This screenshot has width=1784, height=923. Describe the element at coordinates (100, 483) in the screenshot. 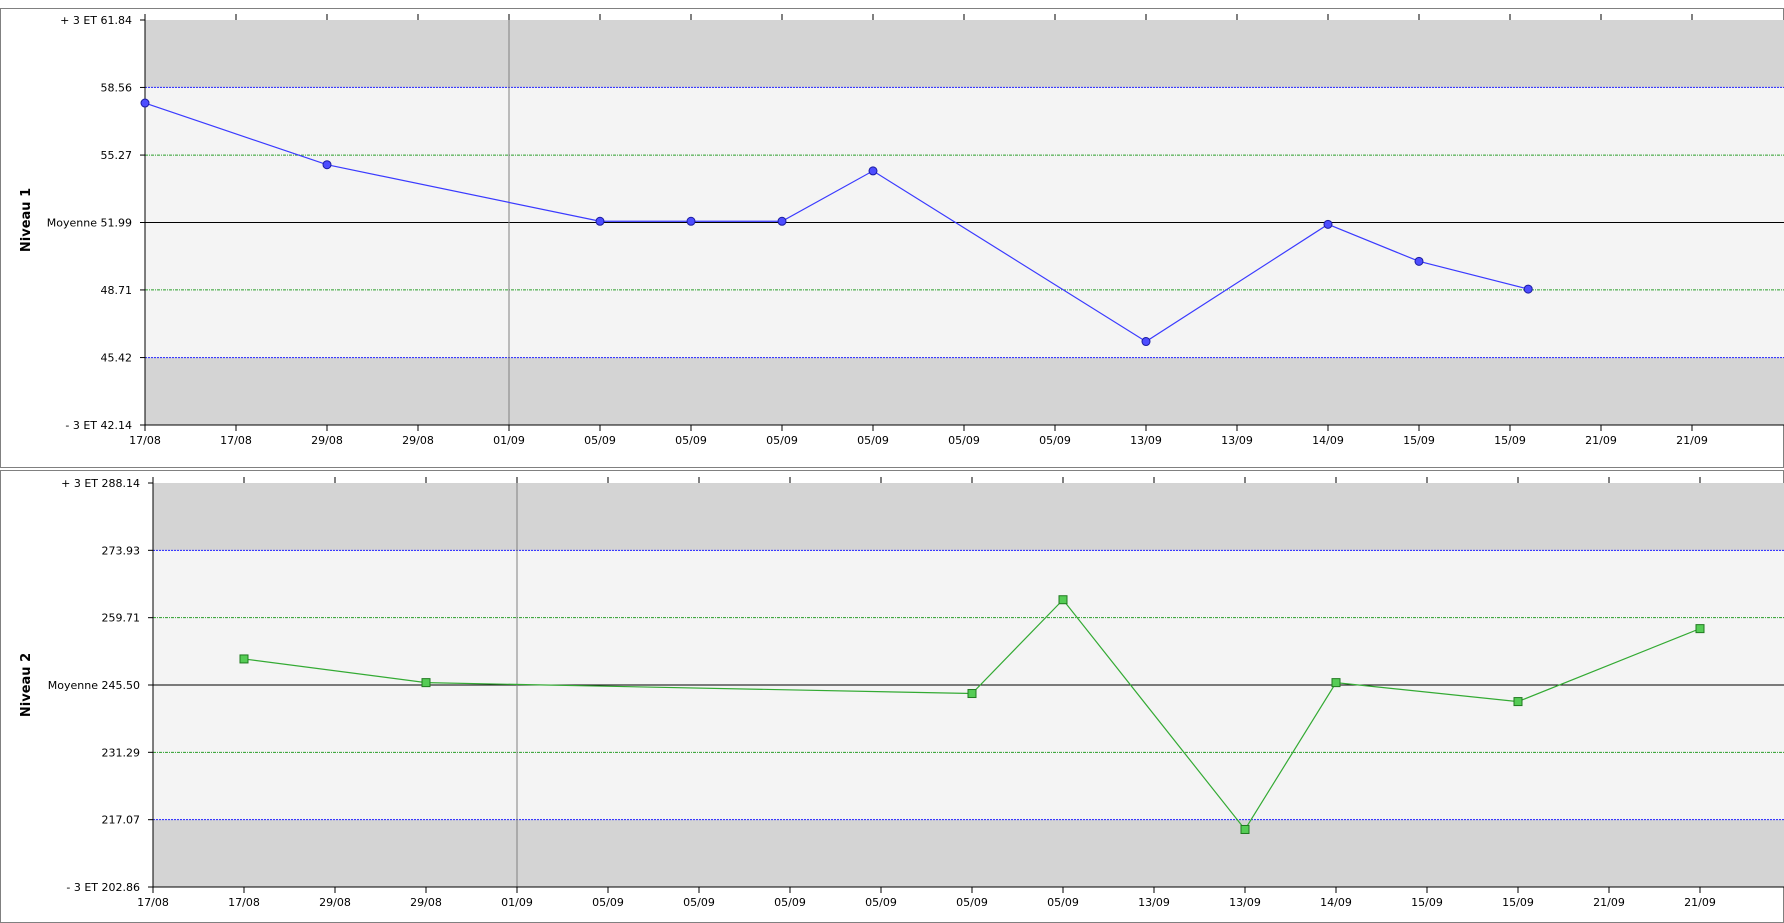

I see `y-tick-label: + 3 ET 288.14` at that location.